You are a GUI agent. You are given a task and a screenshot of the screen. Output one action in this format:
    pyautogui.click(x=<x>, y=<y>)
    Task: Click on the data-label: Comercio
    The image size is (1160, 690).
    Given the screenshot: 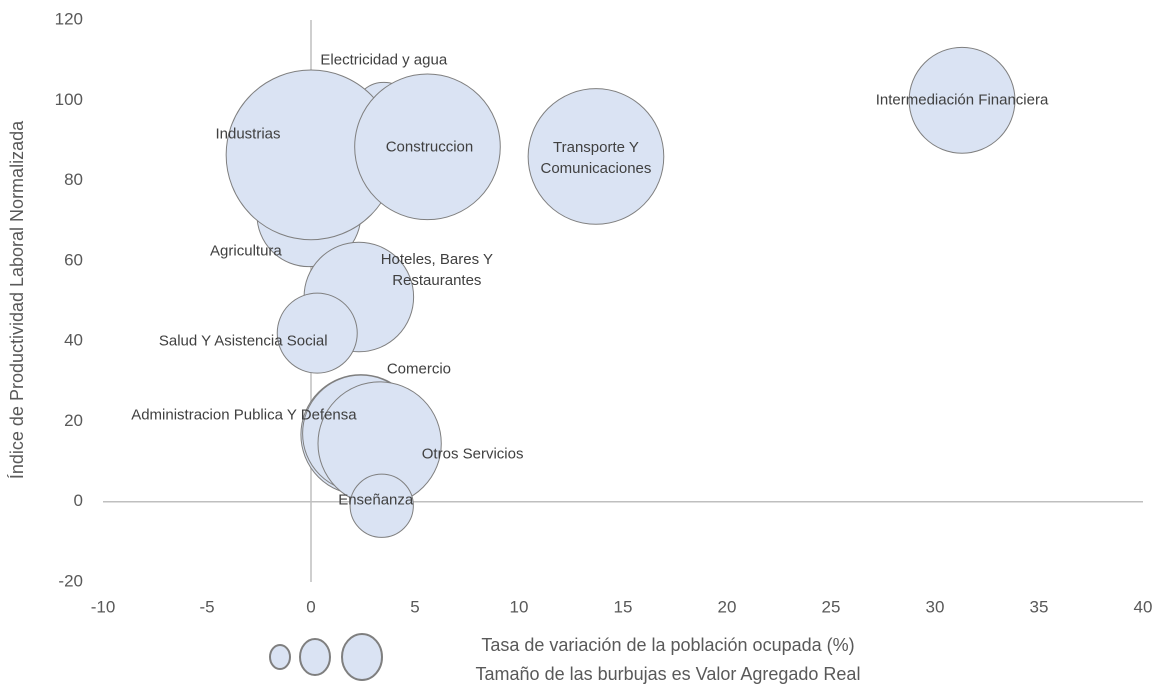 What is the action you would take?
    pyautogui.click(x=418, y=369)
    